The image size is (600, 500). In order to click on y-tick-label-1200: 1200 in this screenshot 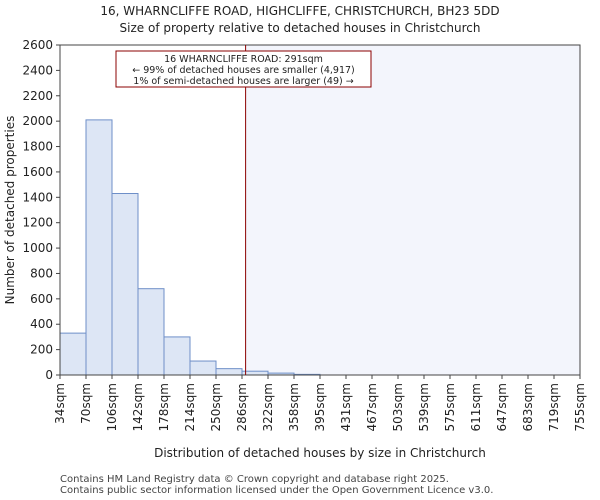, I will do `click(37, 223)`.